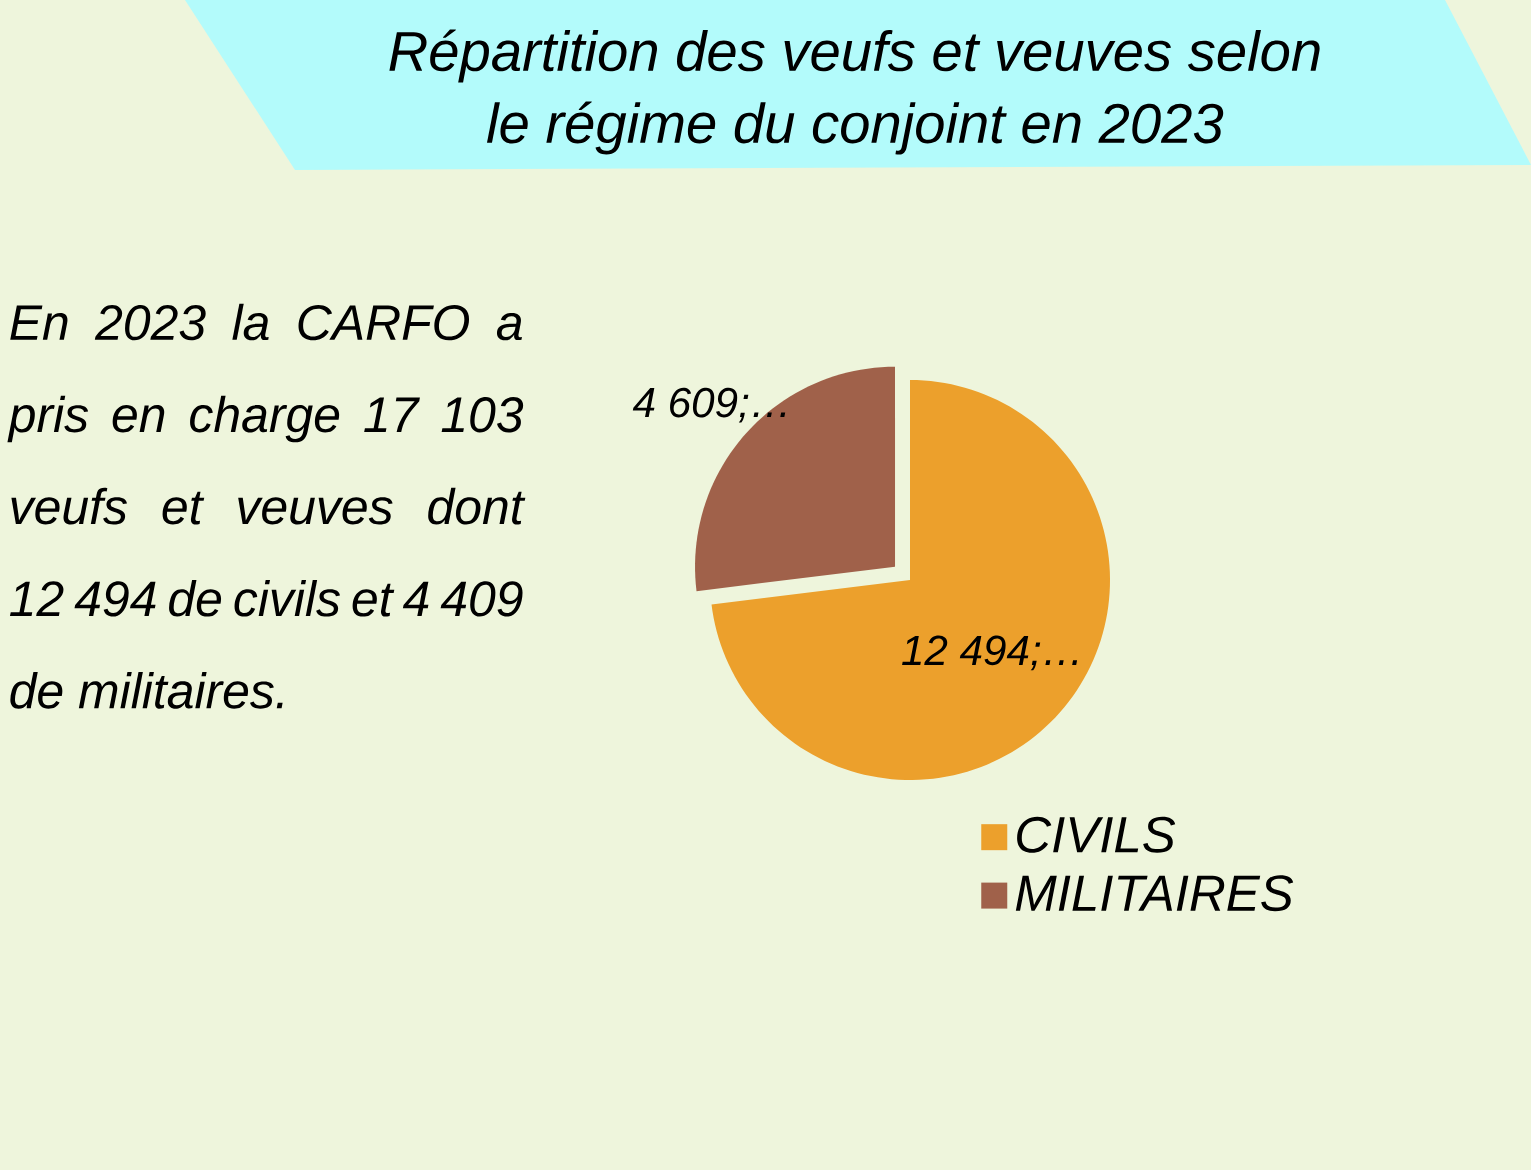 The width and height of the screenshot is (1531, 1170). Describe the element at coordinates (854, 92) in the screenshot. I see `chart-title: Répartition des veufs et veuves selon le régime du conjoint en 2023` at that location.